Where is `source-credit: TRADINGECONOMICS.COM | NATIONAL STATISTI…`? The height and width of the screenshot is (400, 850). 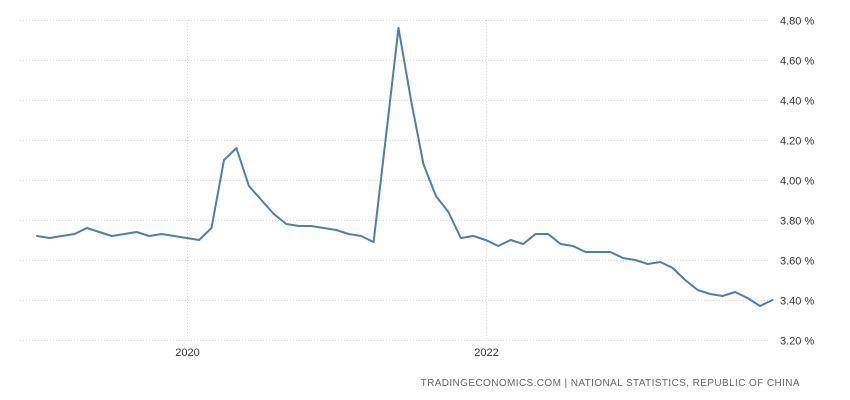 source-credit: TRADINGECONOMICS.COM | NATIONAL STATISTI… is located at coordinates (610, 383).